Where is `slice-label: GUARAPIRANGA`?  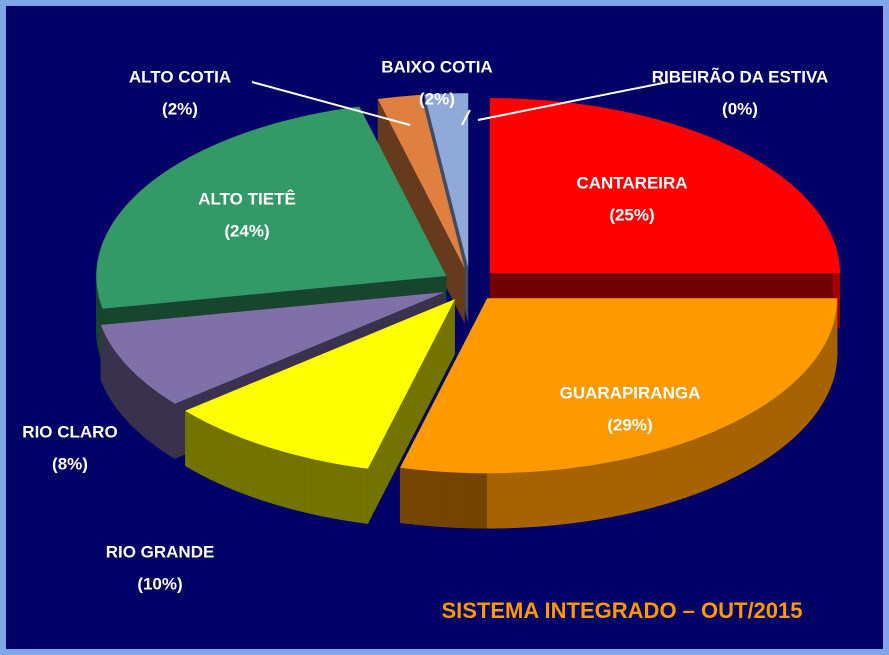
slice-label: GUARAPIRANGA is located at coordinates (630, 392).